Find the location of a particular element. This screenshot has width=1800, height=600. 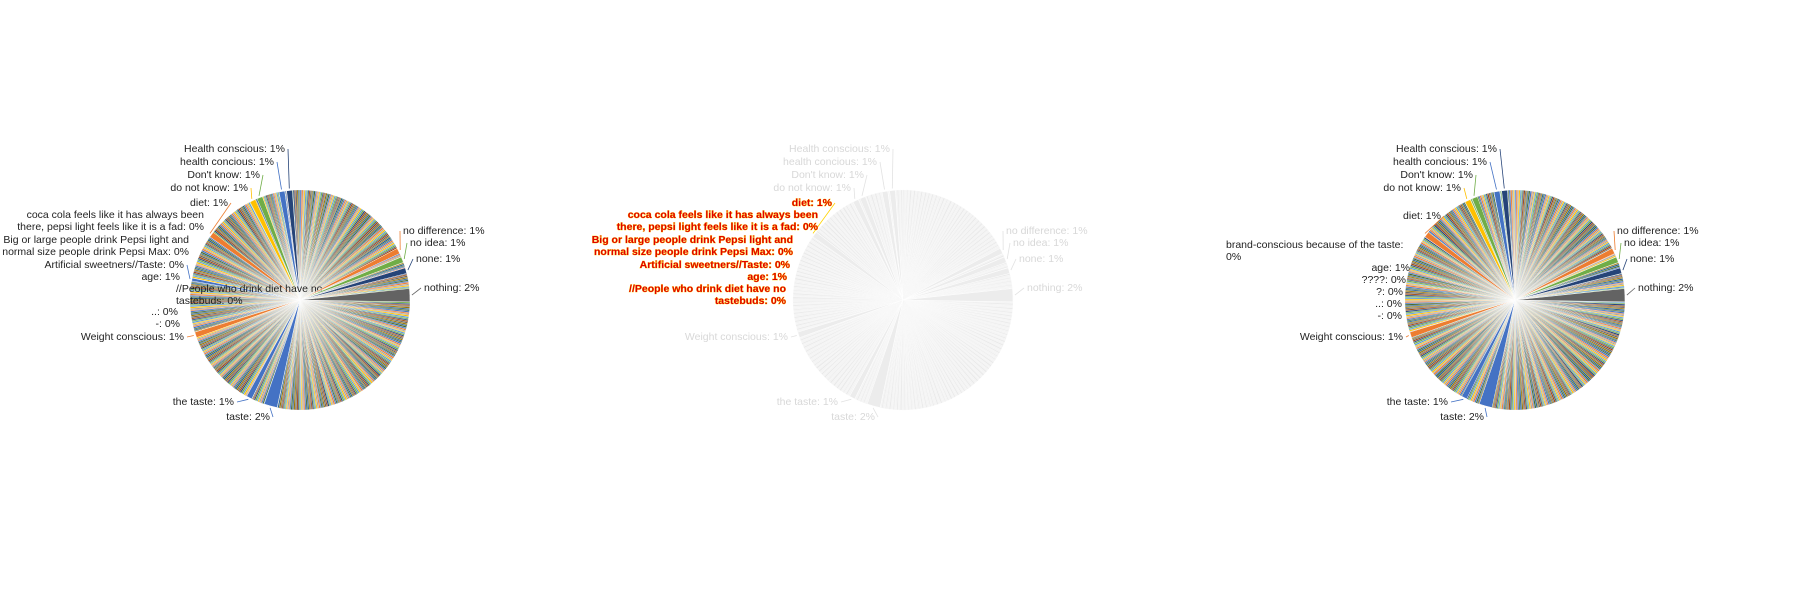

slice-label-group: age: 1% is located at coordinates (767, 277).